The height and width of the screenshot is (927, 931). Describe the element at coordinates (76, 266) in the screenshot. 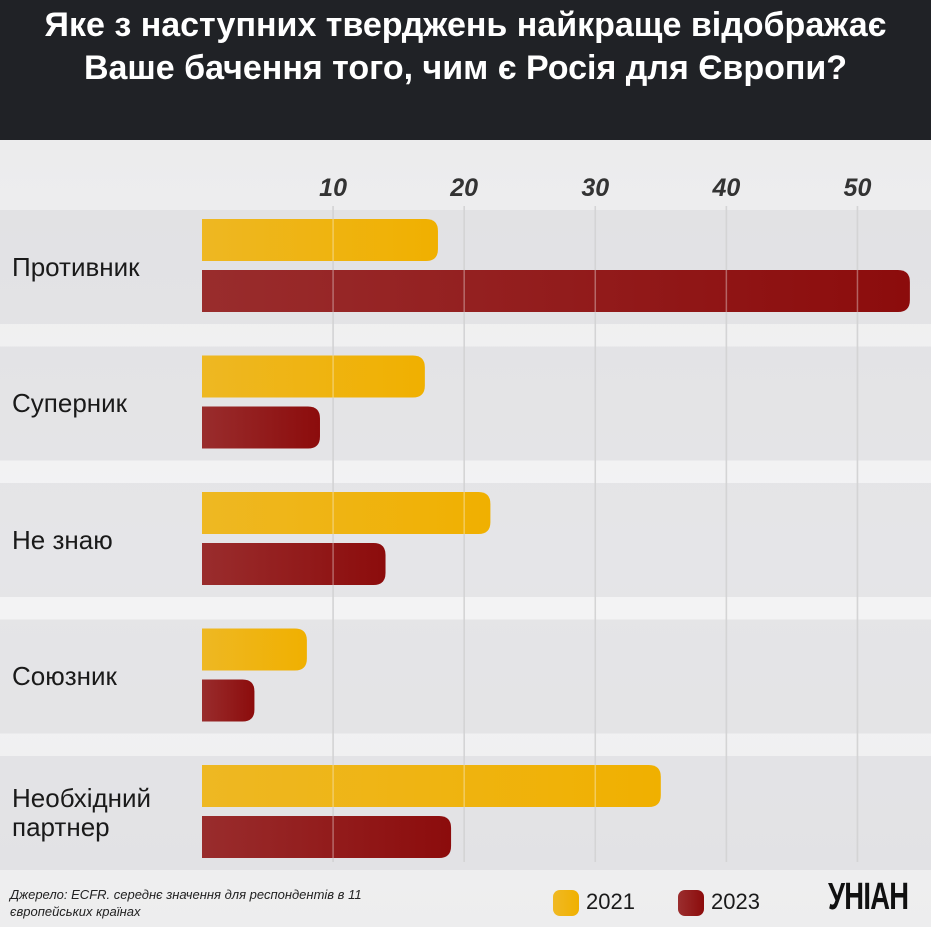

I see `category-label: Противник` at that location.